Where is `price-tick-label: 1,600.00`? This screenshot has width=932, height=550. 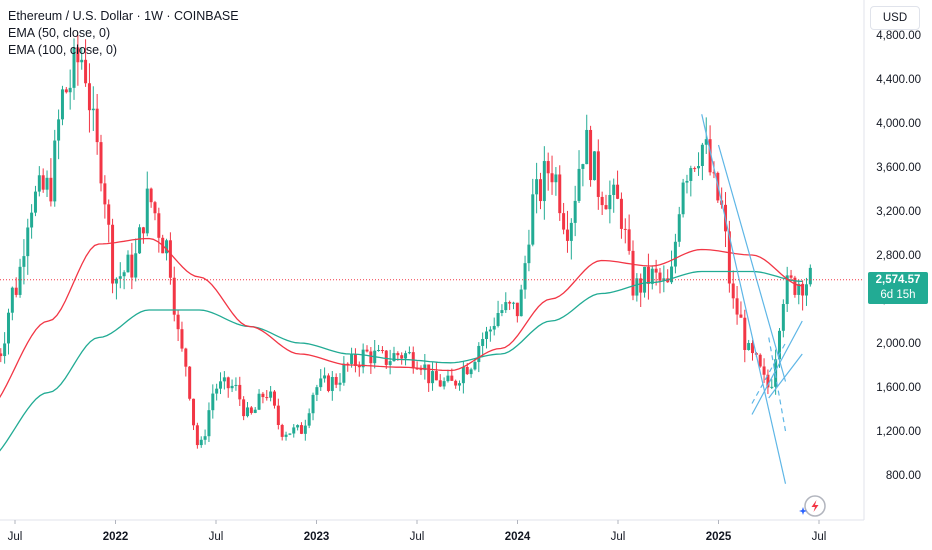 price-tick-label: 1,600.00 is located at coordinates (898, 388).